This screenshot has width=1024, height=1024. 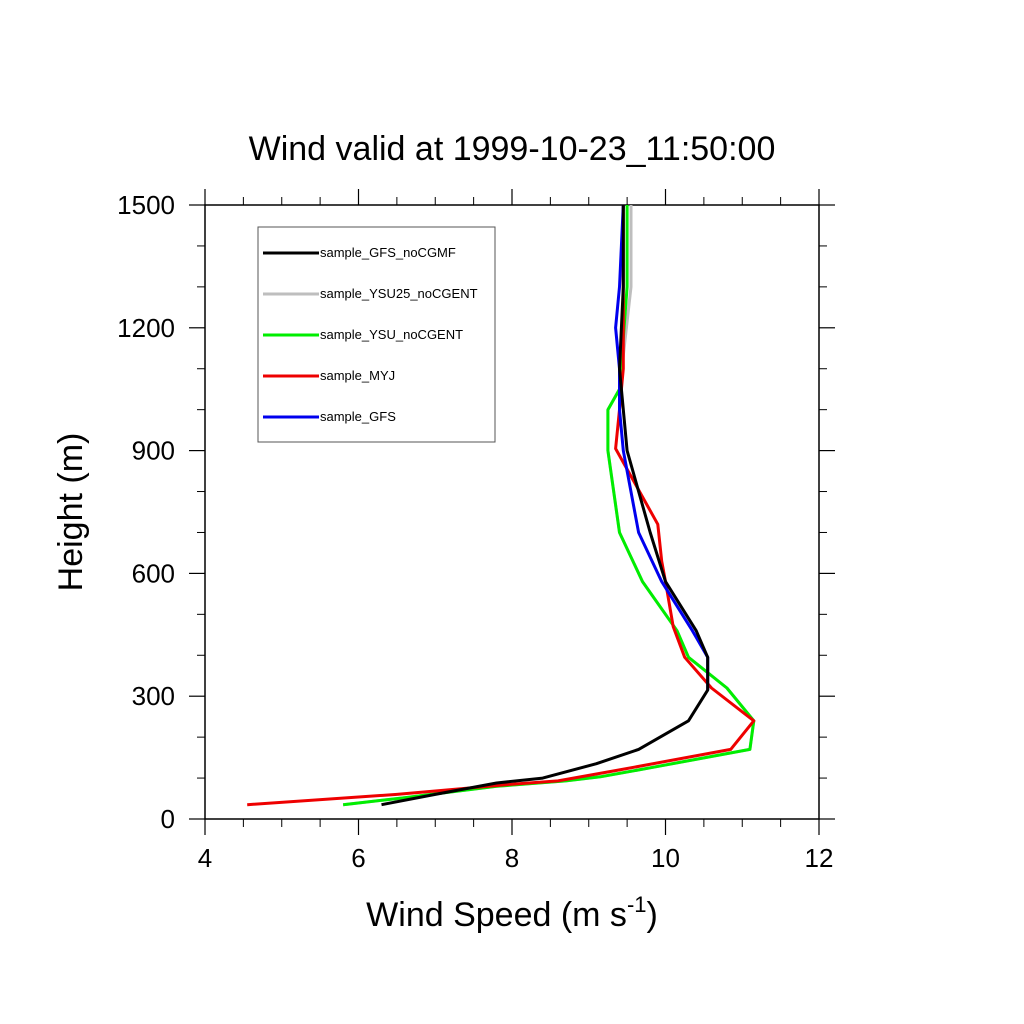 What do you see at coordinates (819, 858) in the screenshot?
I see `x-tick-label: 12` at bounding box center [819, 858].